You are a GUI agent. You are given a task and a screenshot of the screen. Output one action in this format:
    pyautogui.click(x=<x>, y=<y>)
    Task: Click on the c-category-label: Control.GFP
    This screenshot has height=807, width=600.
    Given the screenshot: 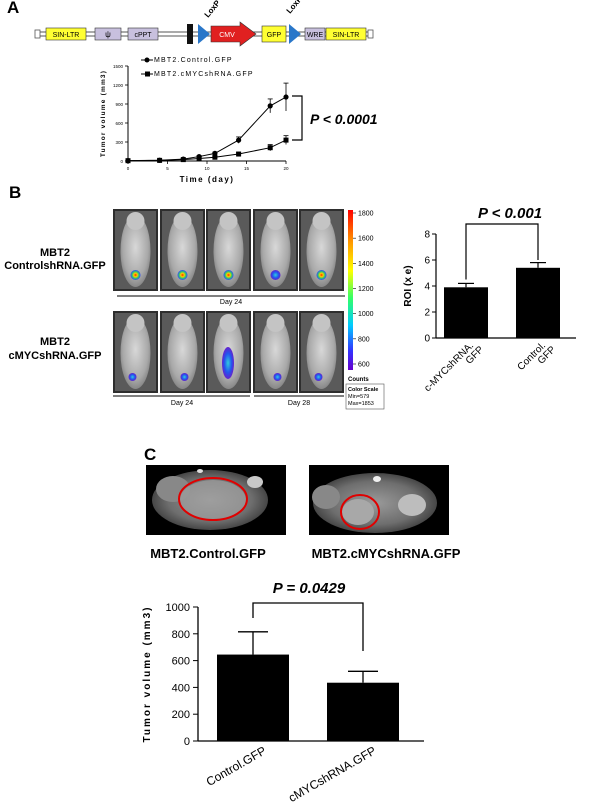 What is the action you would take?
    pyautogui.click(x=236, y=765)
    